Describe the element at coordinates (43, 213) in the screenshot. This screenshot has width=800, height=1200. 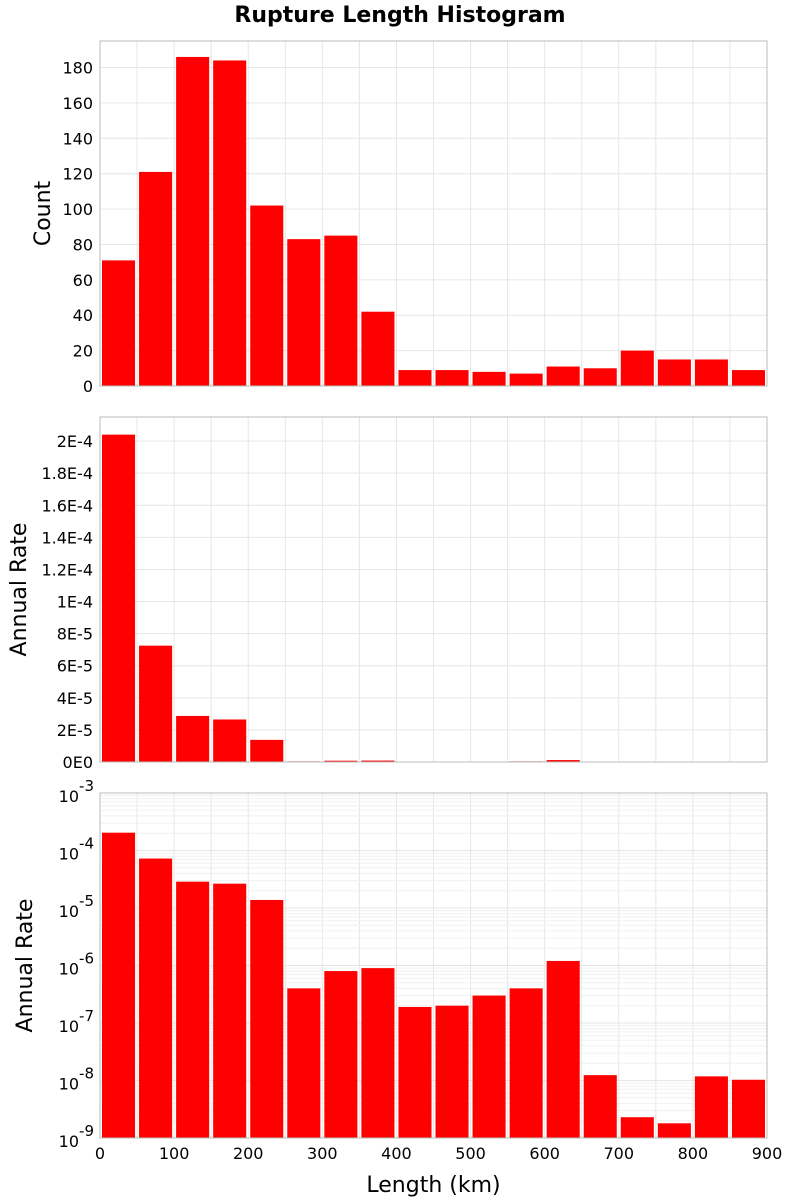
I see `y-axis-label: Count` at that location.